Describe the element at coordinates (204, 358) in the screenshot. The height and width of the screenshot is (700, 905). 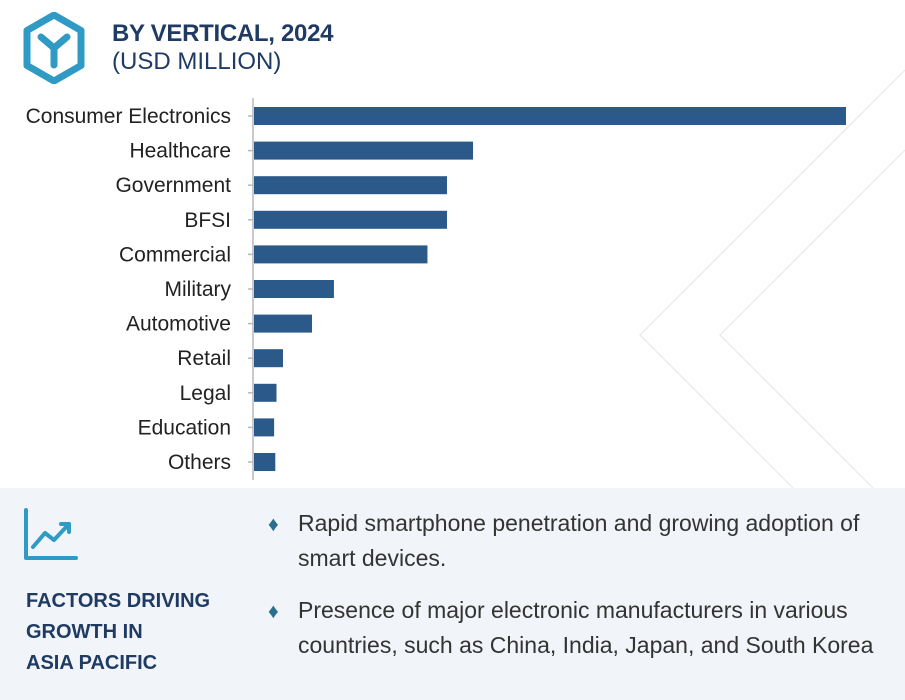
I see `category-label: Retail` at that location.